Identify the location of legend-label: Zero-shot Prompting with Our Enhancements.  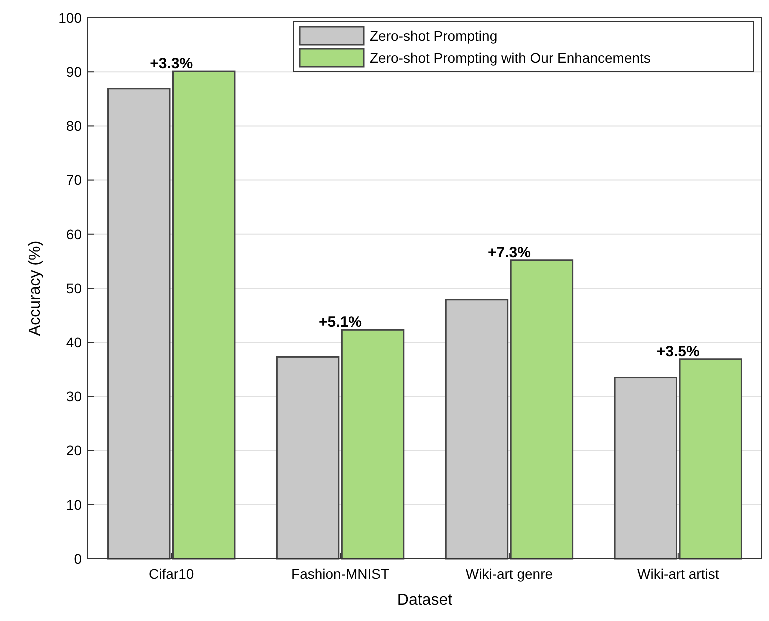
(510, 58).